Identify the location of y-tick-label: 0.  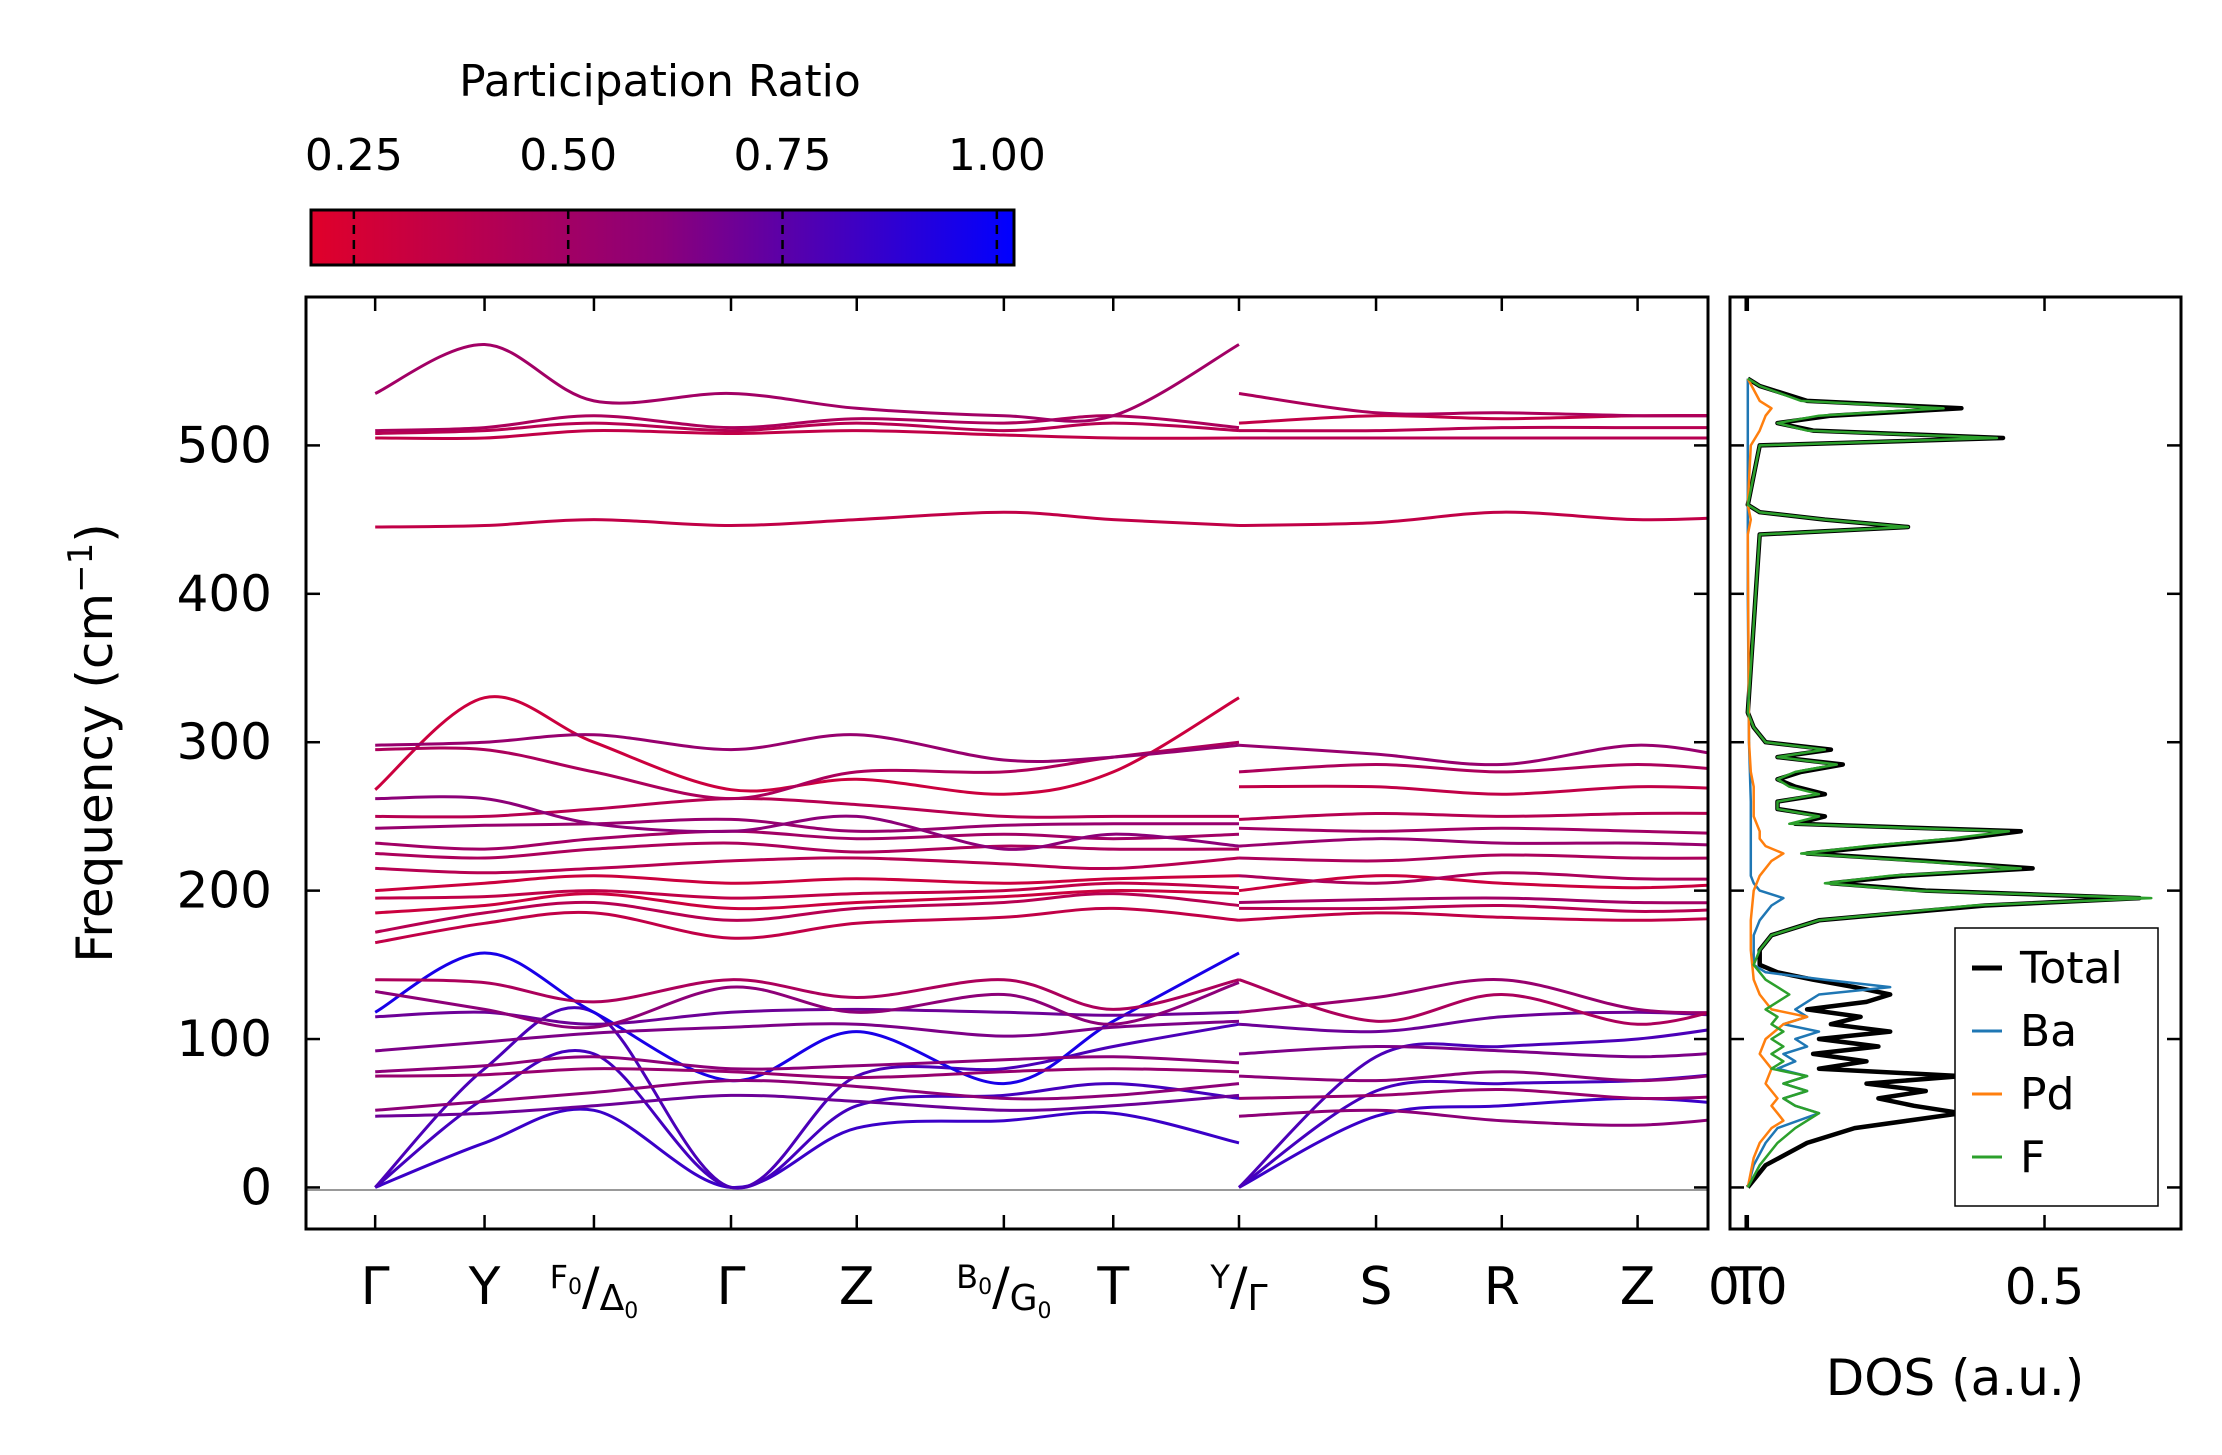
(256, 1187).